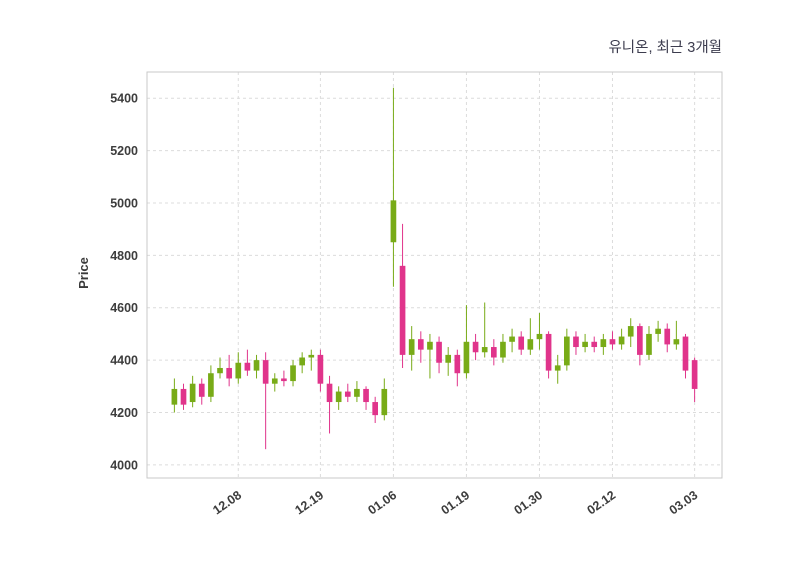  What do you see at coordinates (684, 502) in the screenshot?
I see `x-tick-label: 03.03` at bounding box center [684, 502].